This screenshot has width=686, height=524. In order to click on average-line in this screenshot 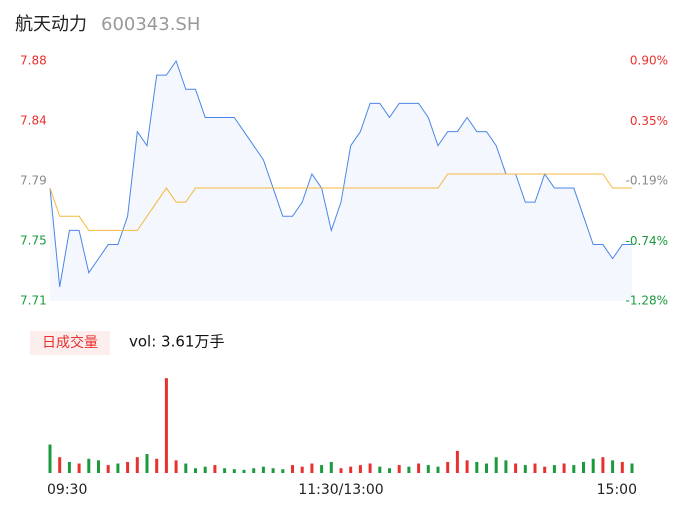, I will do `click(340, 202)`.